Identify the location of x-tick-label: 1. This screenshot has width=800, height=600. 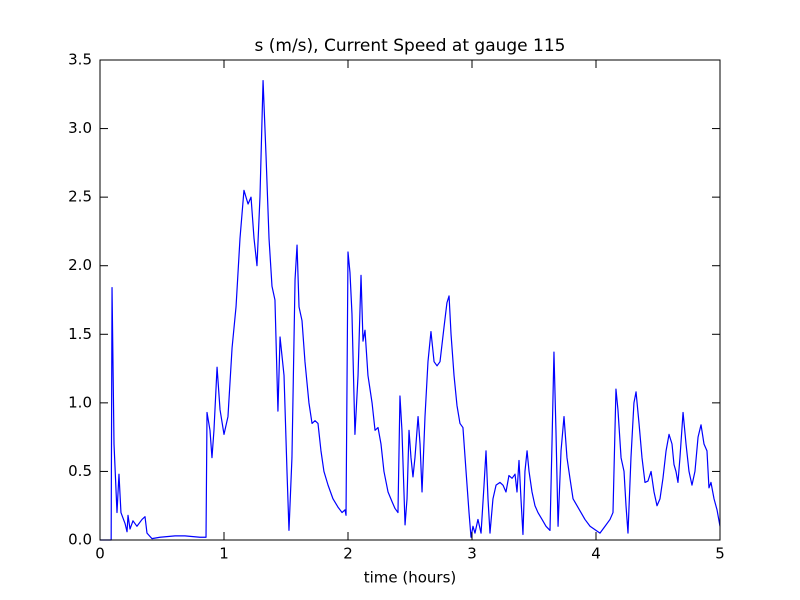
(224, 554).